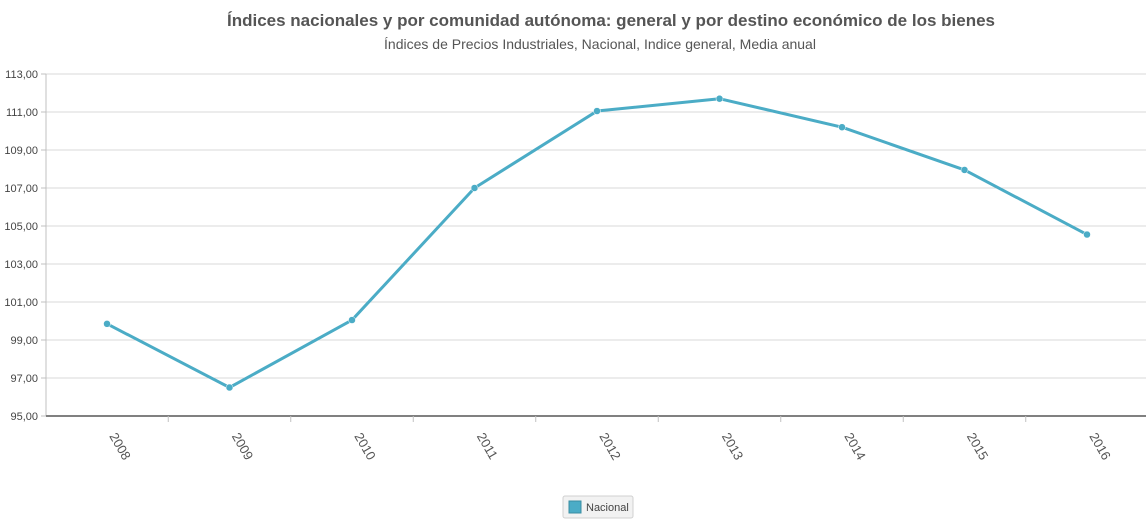 This screenshot has width=1146, height=521. Describe the element at coordinates (21, 227) in the screenshot. I see `y-tick-label: 105,00` at that location.